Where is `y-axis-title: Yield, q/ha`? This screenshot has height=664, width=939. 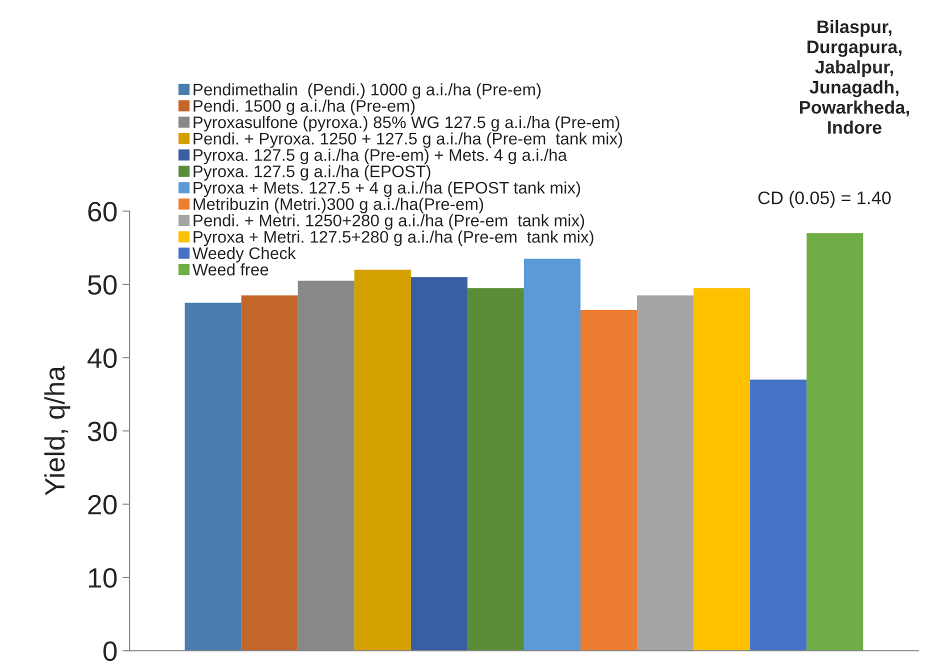 y-axis-title: Yield, q/ha is located at coordinates (57, 431).